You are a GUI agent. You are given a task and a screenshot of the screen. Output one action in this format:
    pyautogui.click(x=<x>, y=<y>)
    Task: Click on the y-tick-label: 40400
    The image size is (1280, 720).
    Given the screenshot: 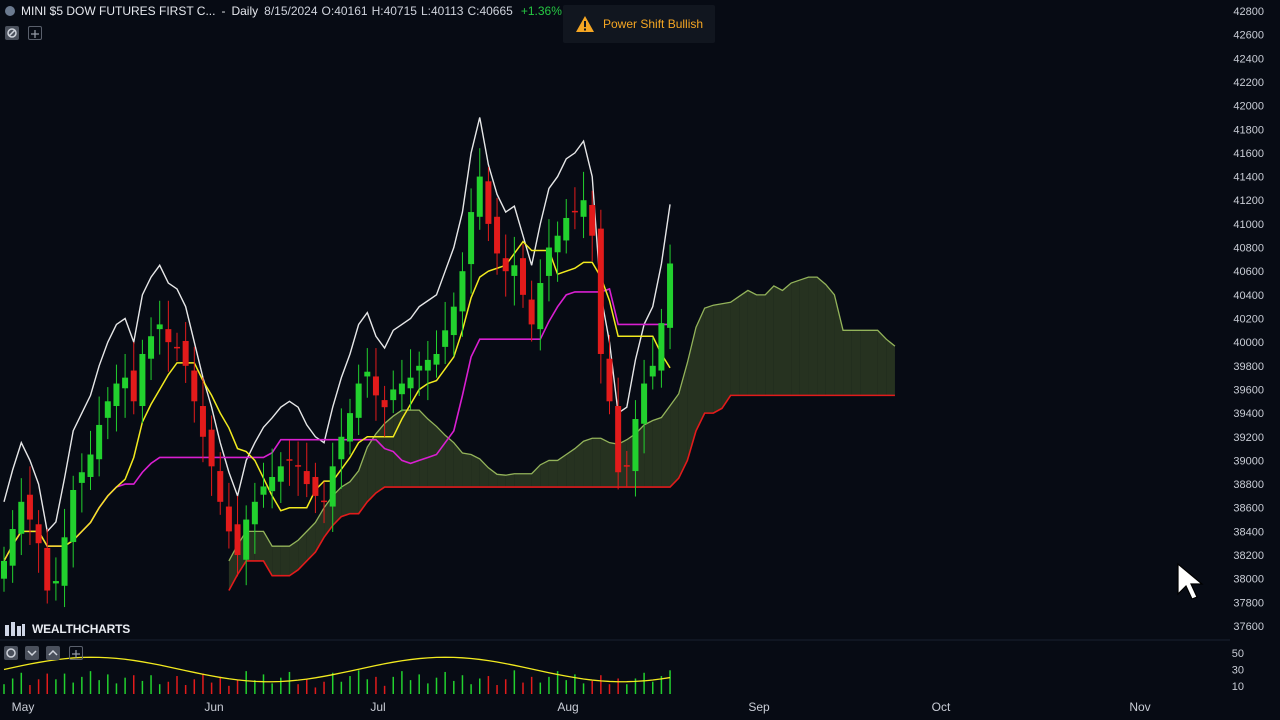 What is the action you would take?
    pyautogui.click(x=1248, y=296)
    